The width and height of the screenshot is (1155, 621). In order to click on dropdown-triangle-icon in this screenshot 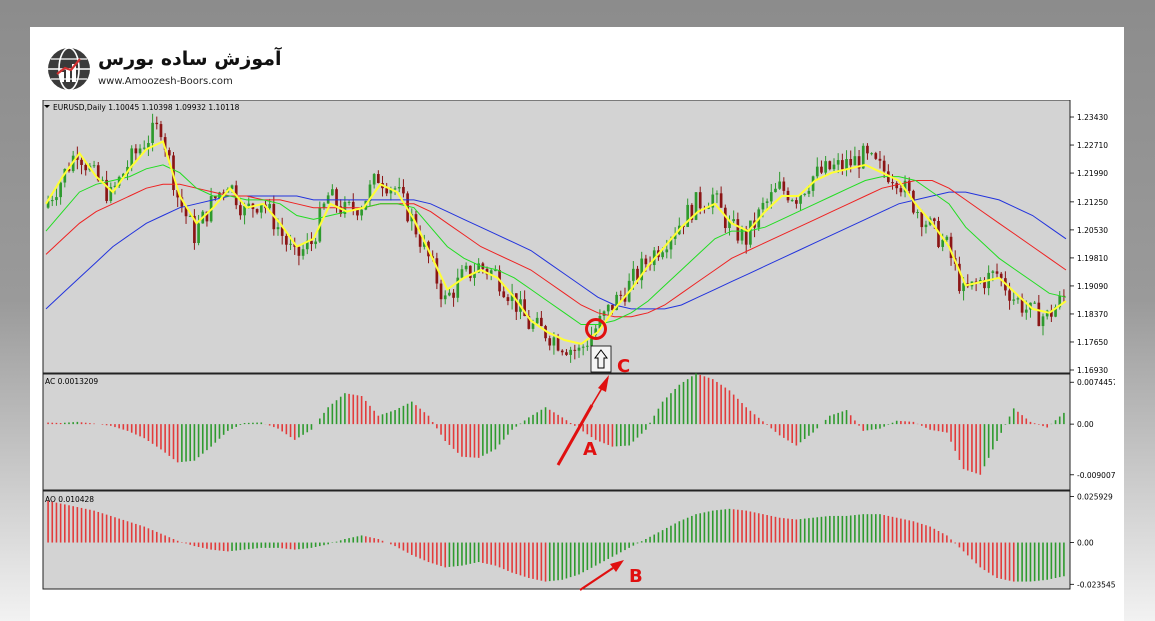, I will do `click(47, 106)`.